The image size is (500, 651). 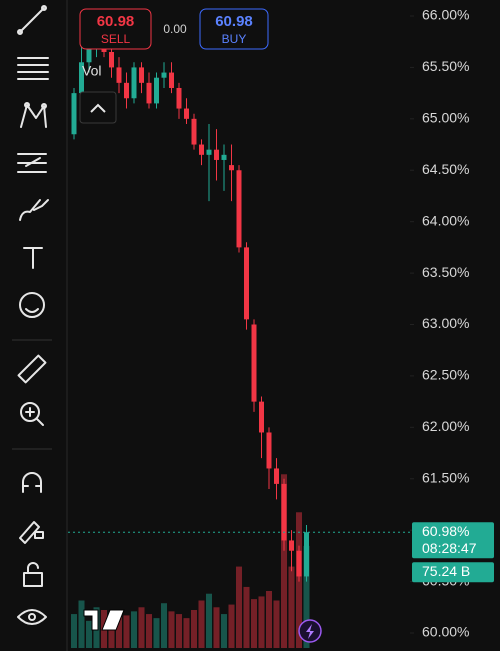 I want to click on last-price-tag, so click(x=453, y=540).